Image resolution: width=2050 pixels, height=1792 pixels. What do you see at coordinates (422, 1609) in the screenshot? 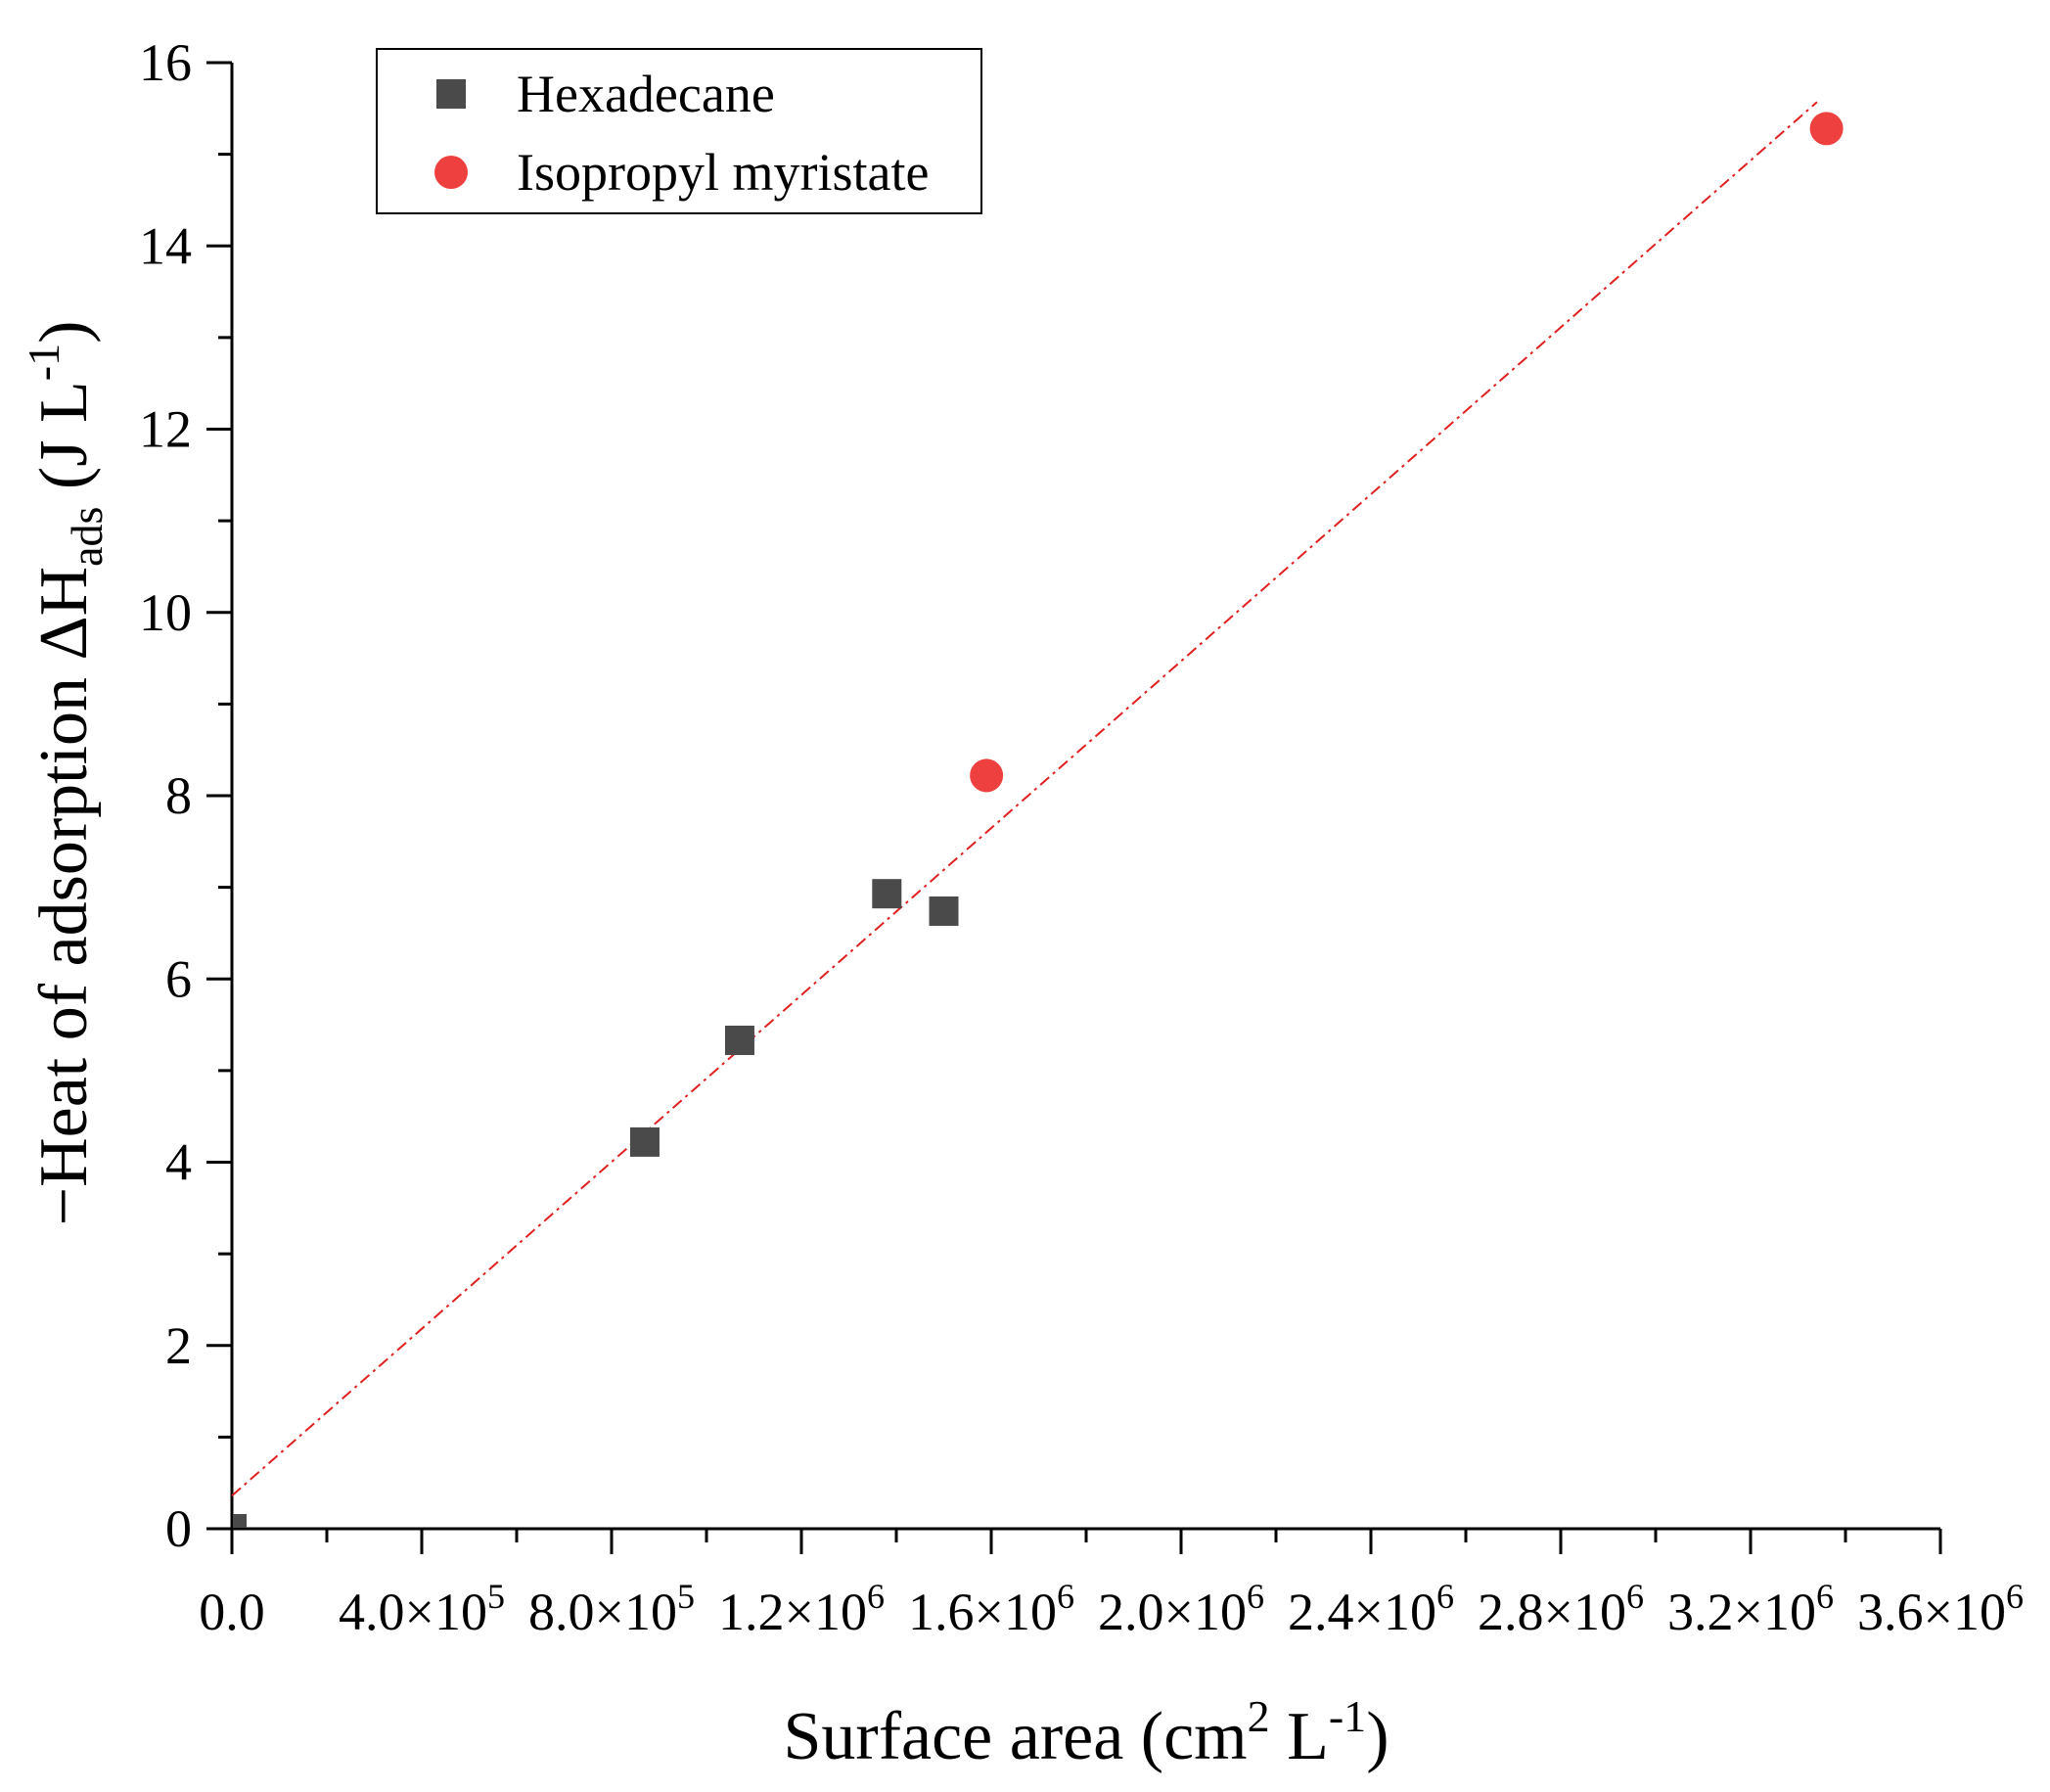
I see `x-tick-label: 4.0×10⁵` at bounding box center [422, 1609].